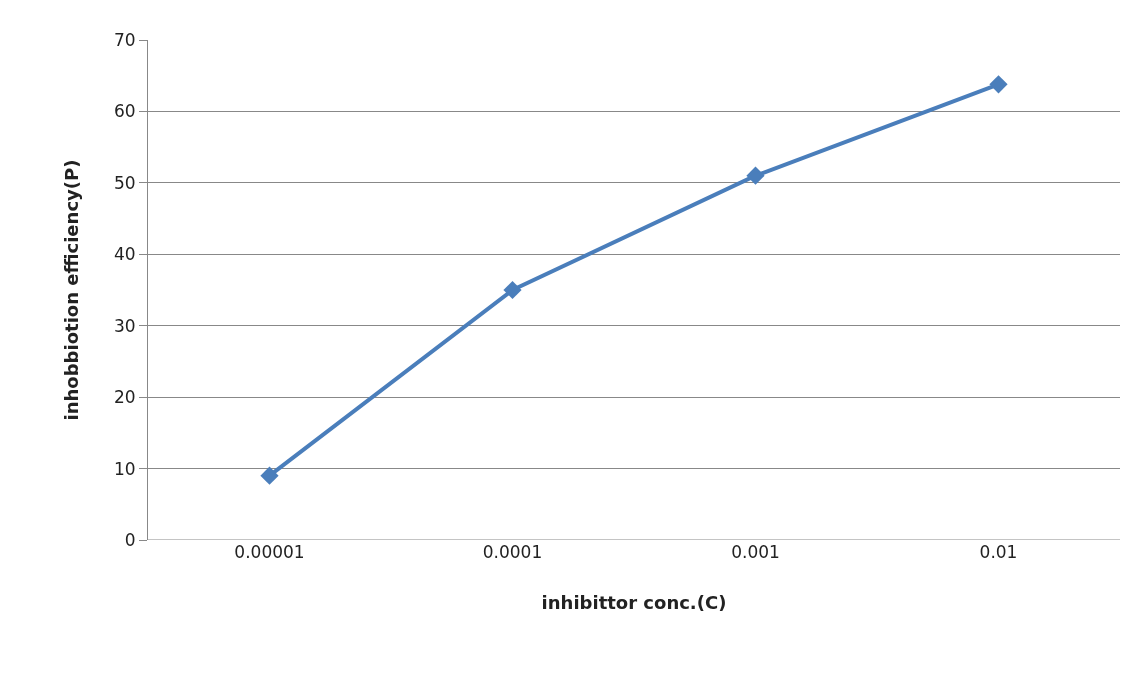 Image resolution: width=1147 pixels, height=676 pixels. I want to click on x-tick-label: 0.0001, so click(512, 552).